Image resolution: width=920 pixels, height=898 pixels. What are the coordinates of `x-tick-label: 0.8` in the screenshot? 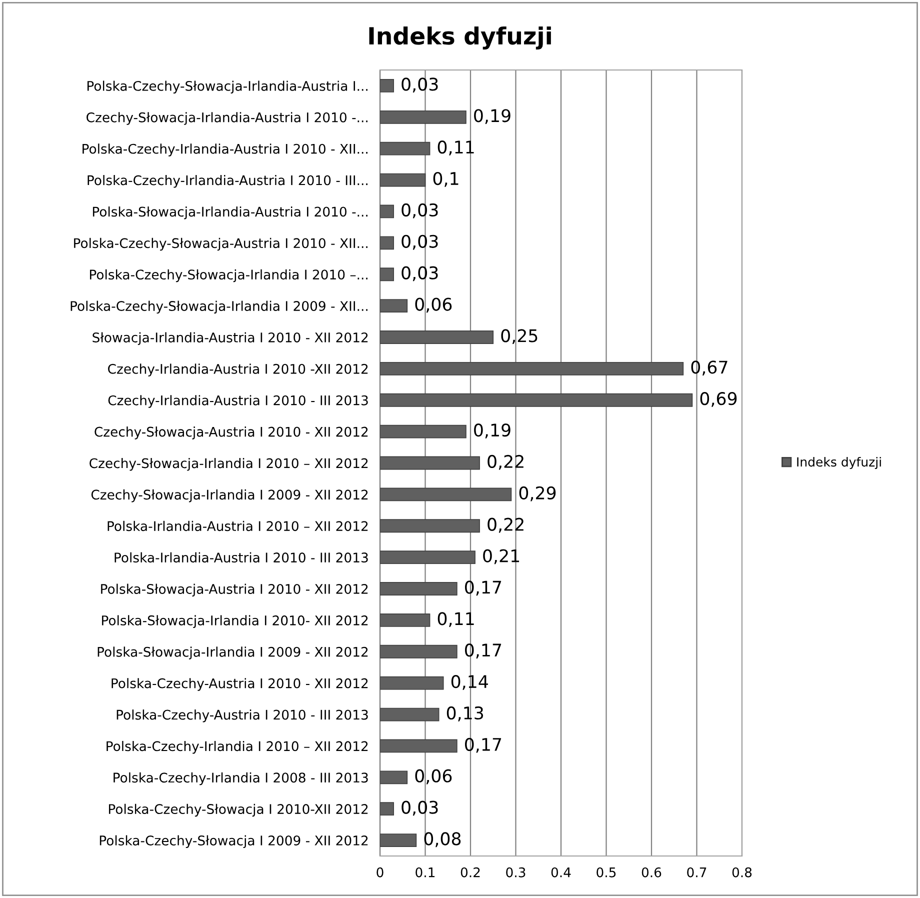 It's located at (742, 872).